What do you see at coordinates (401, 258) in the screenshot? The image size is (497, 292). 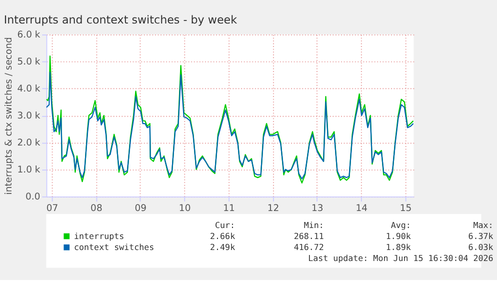 I see `text: Last update: Mon Jun 15 16:30:04 2026` at bounding box center [401, 258].